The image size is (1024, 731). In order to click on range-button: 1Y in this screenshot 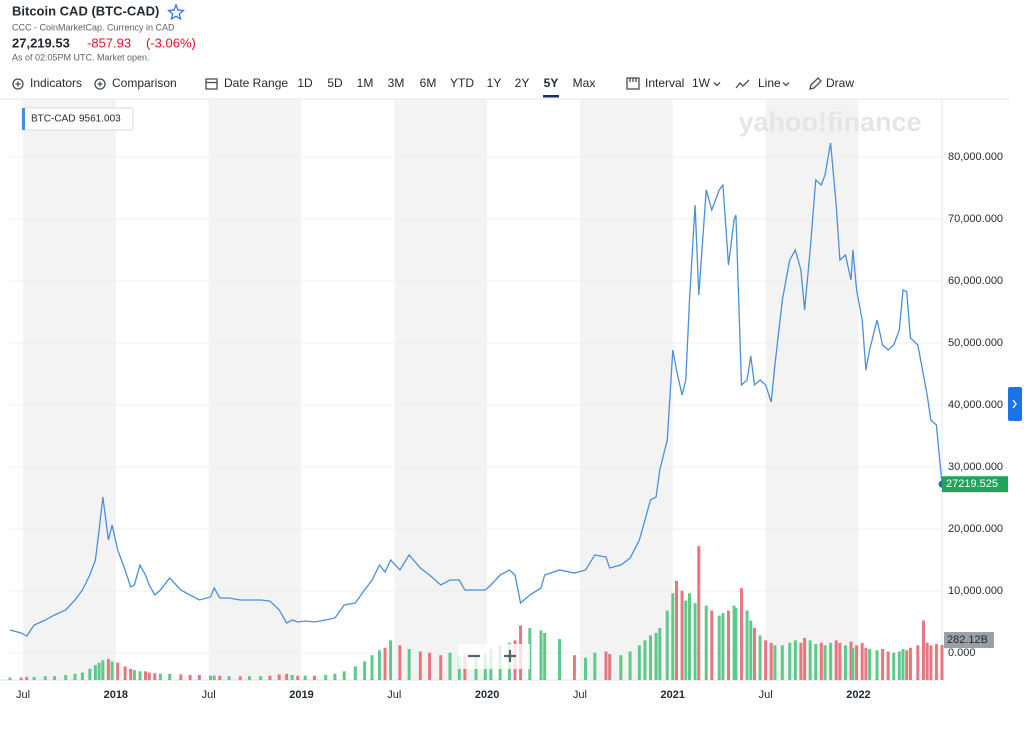, I will do `click(494, 83)`.